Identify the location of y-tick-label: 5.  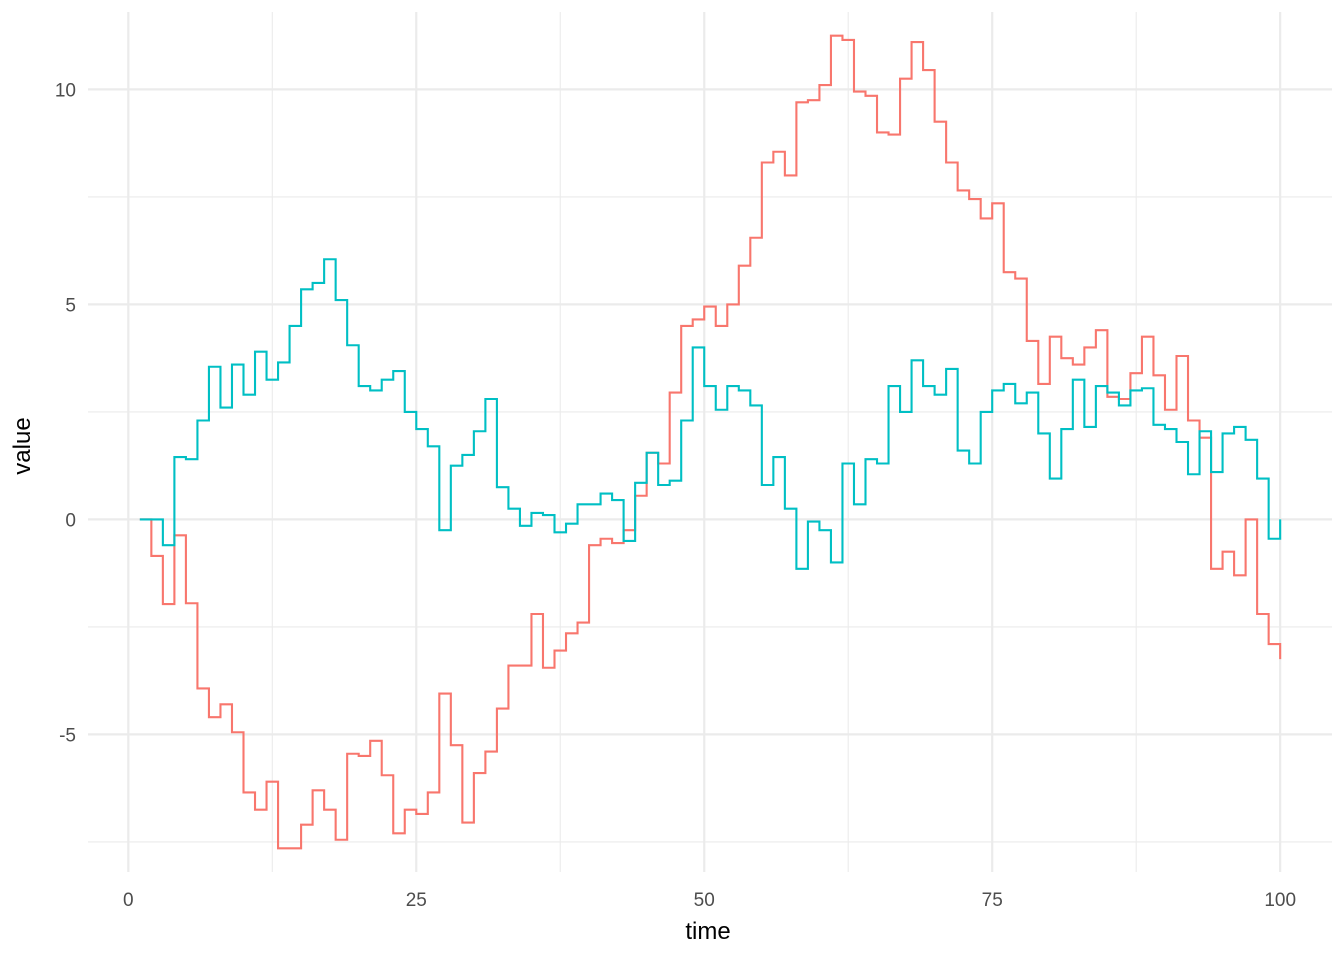
(70, 305).